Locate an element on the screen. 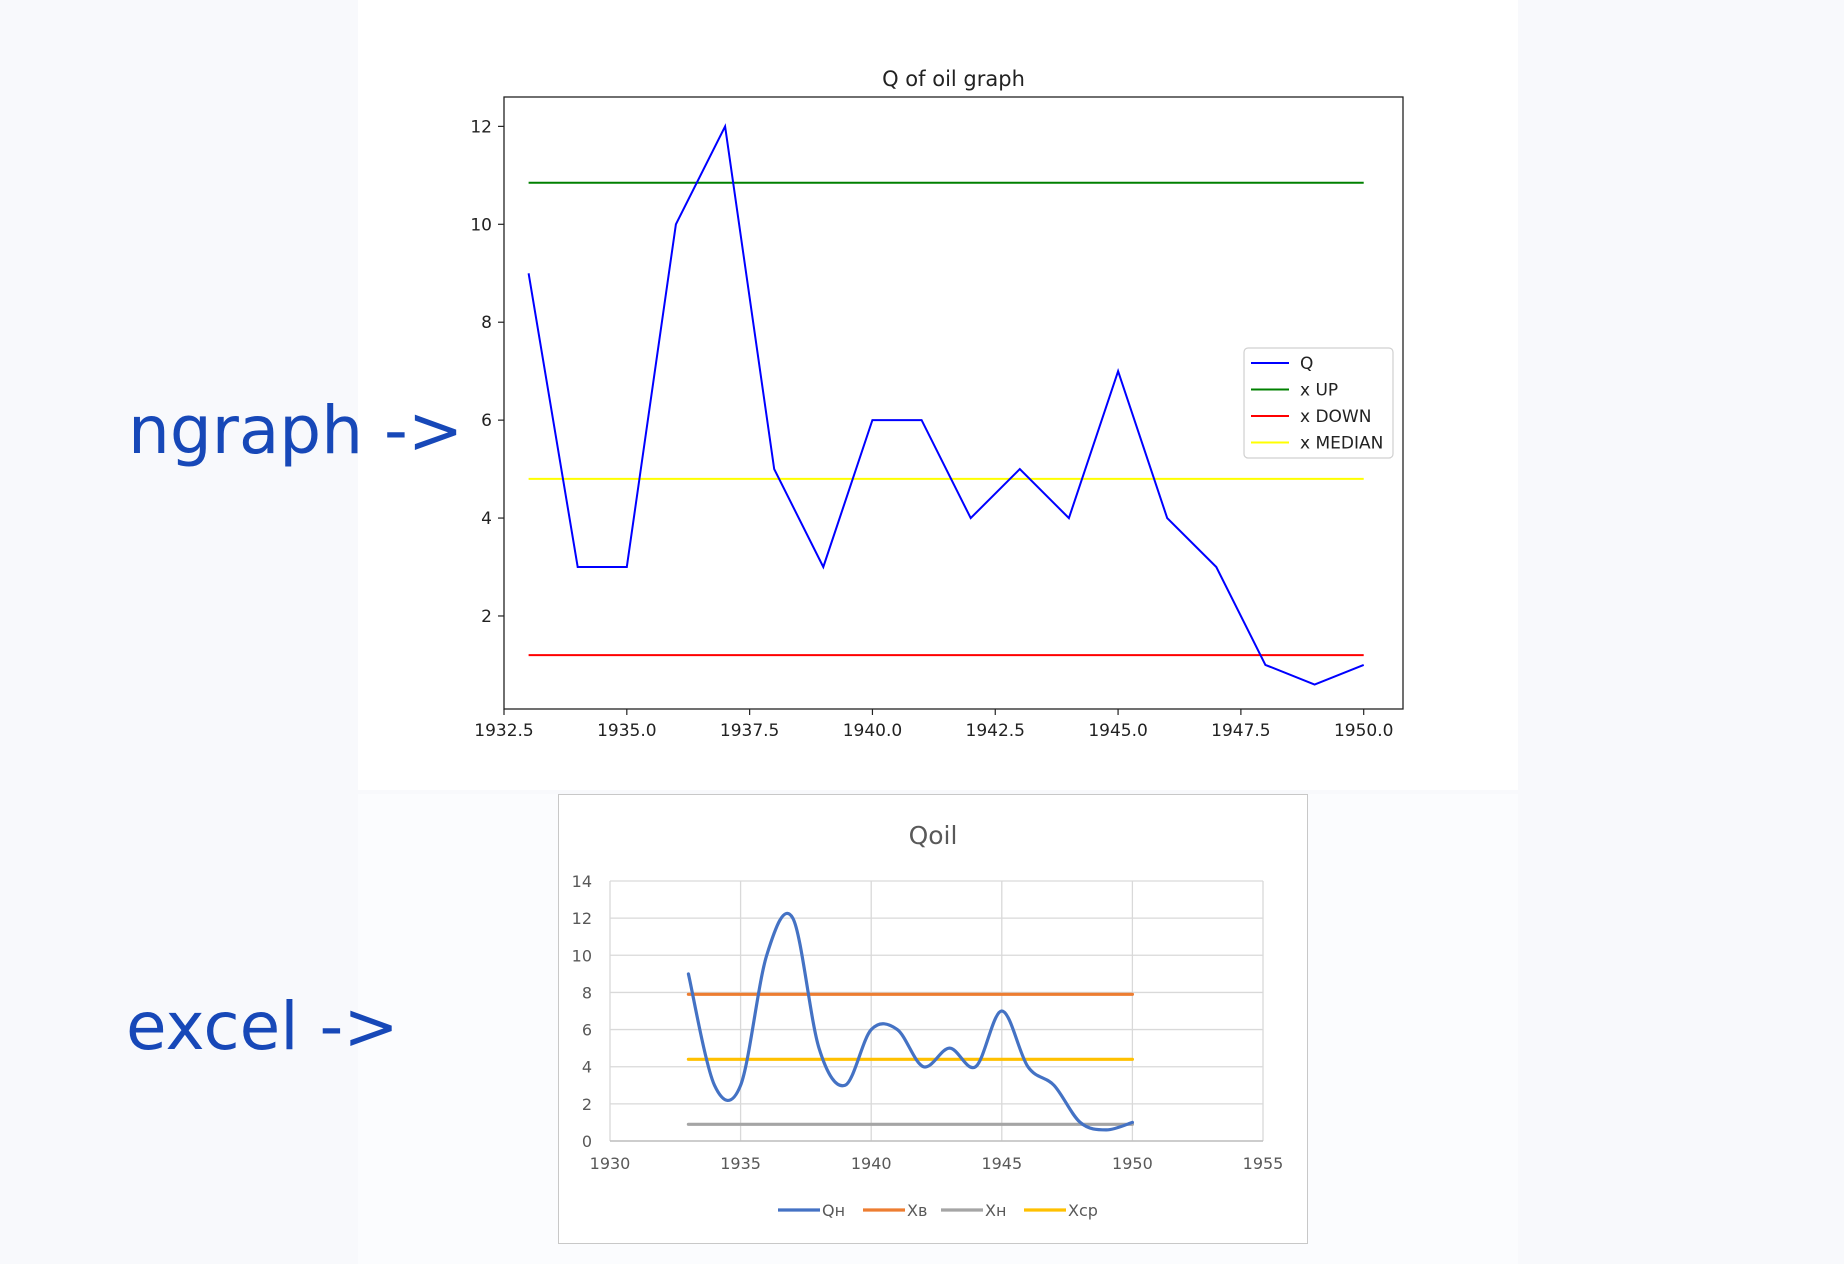 Image resolution: width=1844 pixels, height=1264 pixels. mpl-y-tick-label: 12 is located at coordinates (481, 127).